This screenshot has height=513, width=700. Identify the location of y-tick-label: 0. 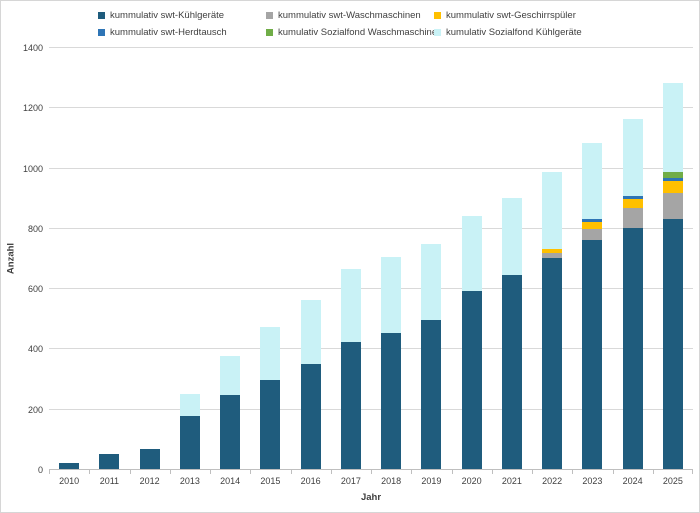
(40, 470).